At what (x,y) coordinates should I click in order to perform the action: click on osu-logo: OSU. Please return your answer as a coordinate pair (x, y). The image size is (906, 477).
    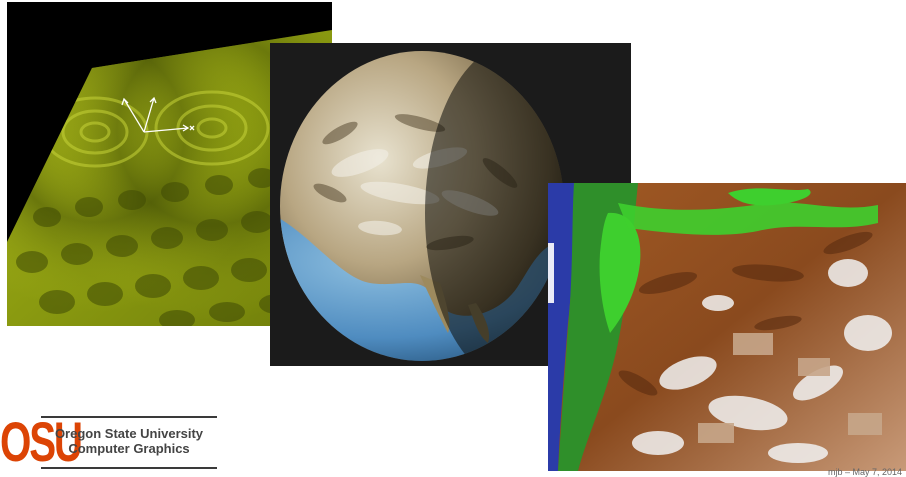
    Looking at the image, I should click on (41, 441).